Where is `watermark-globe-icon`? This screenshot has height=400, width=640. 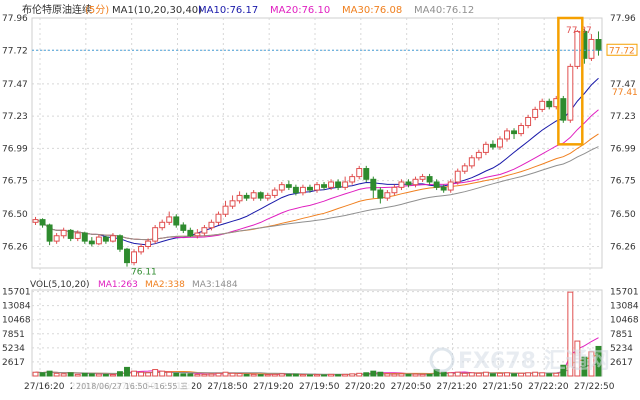
watermark-globe-icon is located at coordinates (442, 360).